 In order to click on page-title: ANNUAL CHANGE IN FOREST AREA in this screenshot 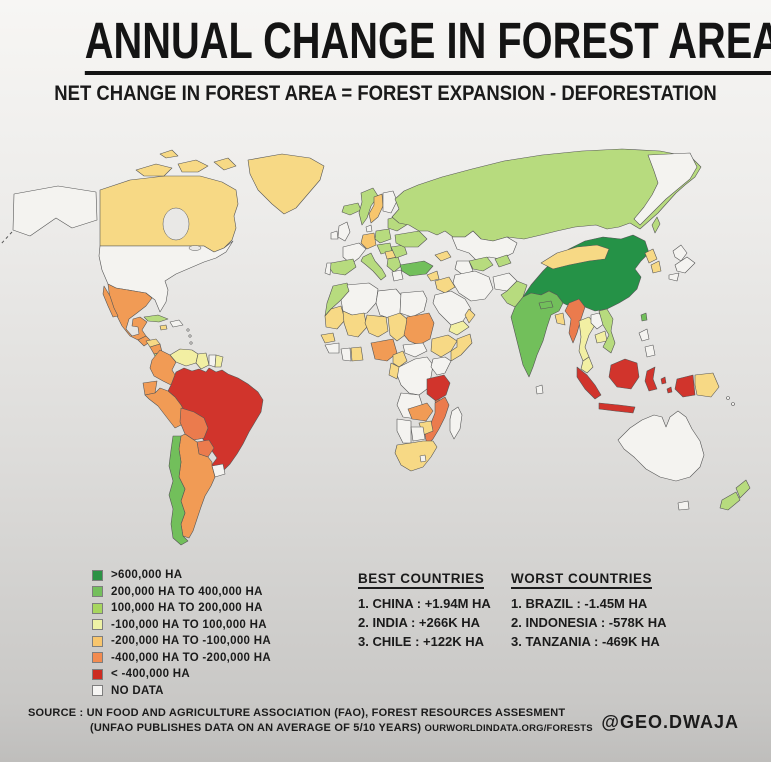, I will do `click(427, 44)`.